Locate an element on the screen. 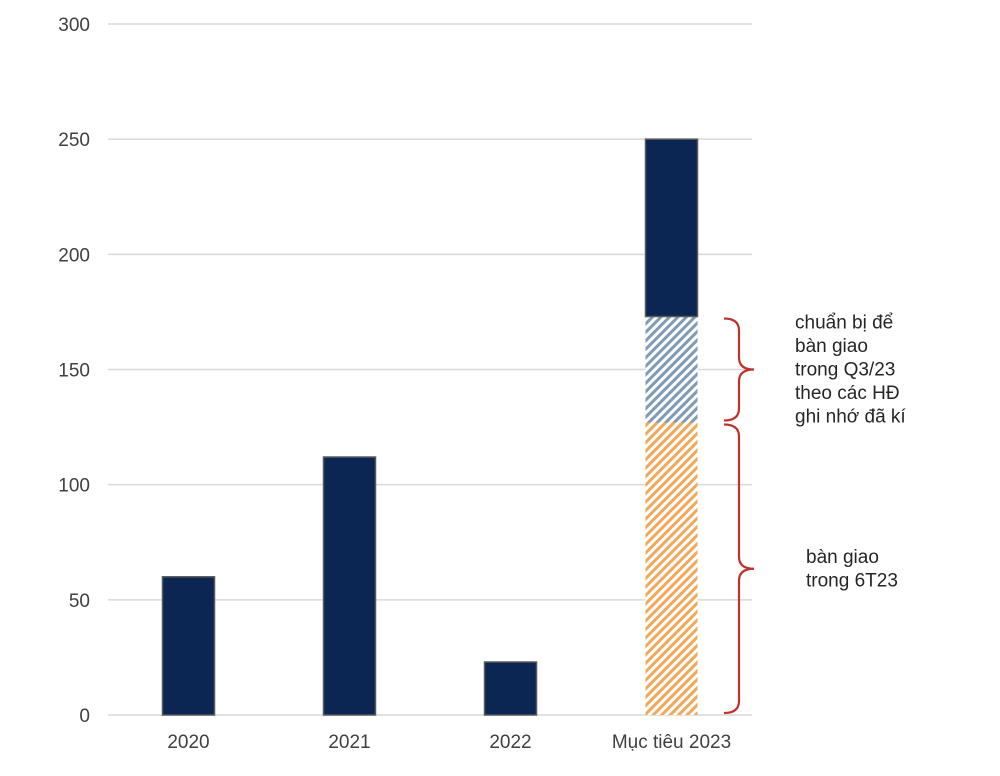 This screenshot has height=776, width=1000. y-axis: 0 50 100 150 200 250 300 is located at coordinates (74, 371).